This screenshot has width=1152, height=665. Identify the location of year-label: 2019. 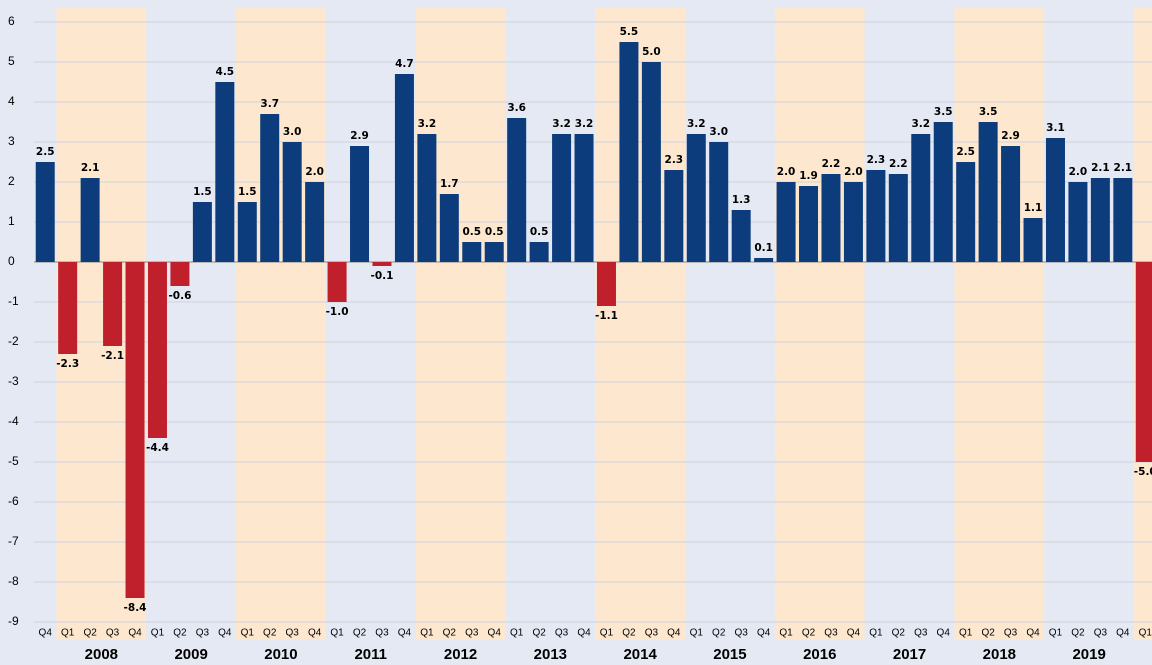
(1088, 654).